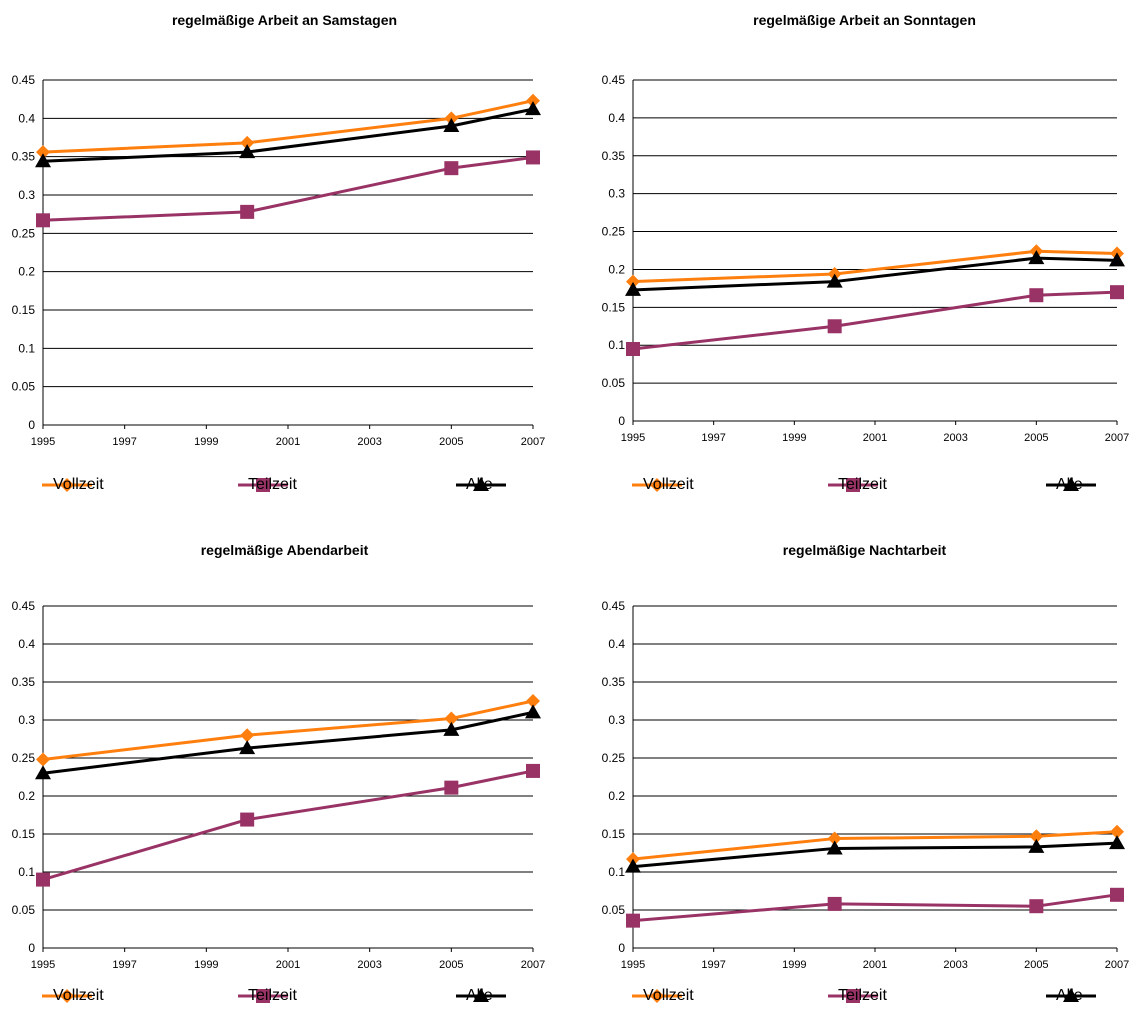  Describe the element at coordinates (864, 20) in the screenshot. I see `chart-title: regelmäßige Arbeit an Sonntagen` at that location.